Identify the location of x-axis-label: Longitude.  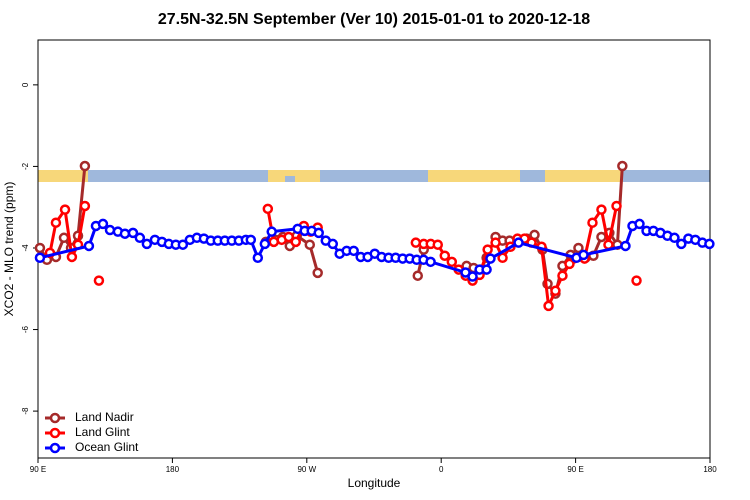
(374, 483).